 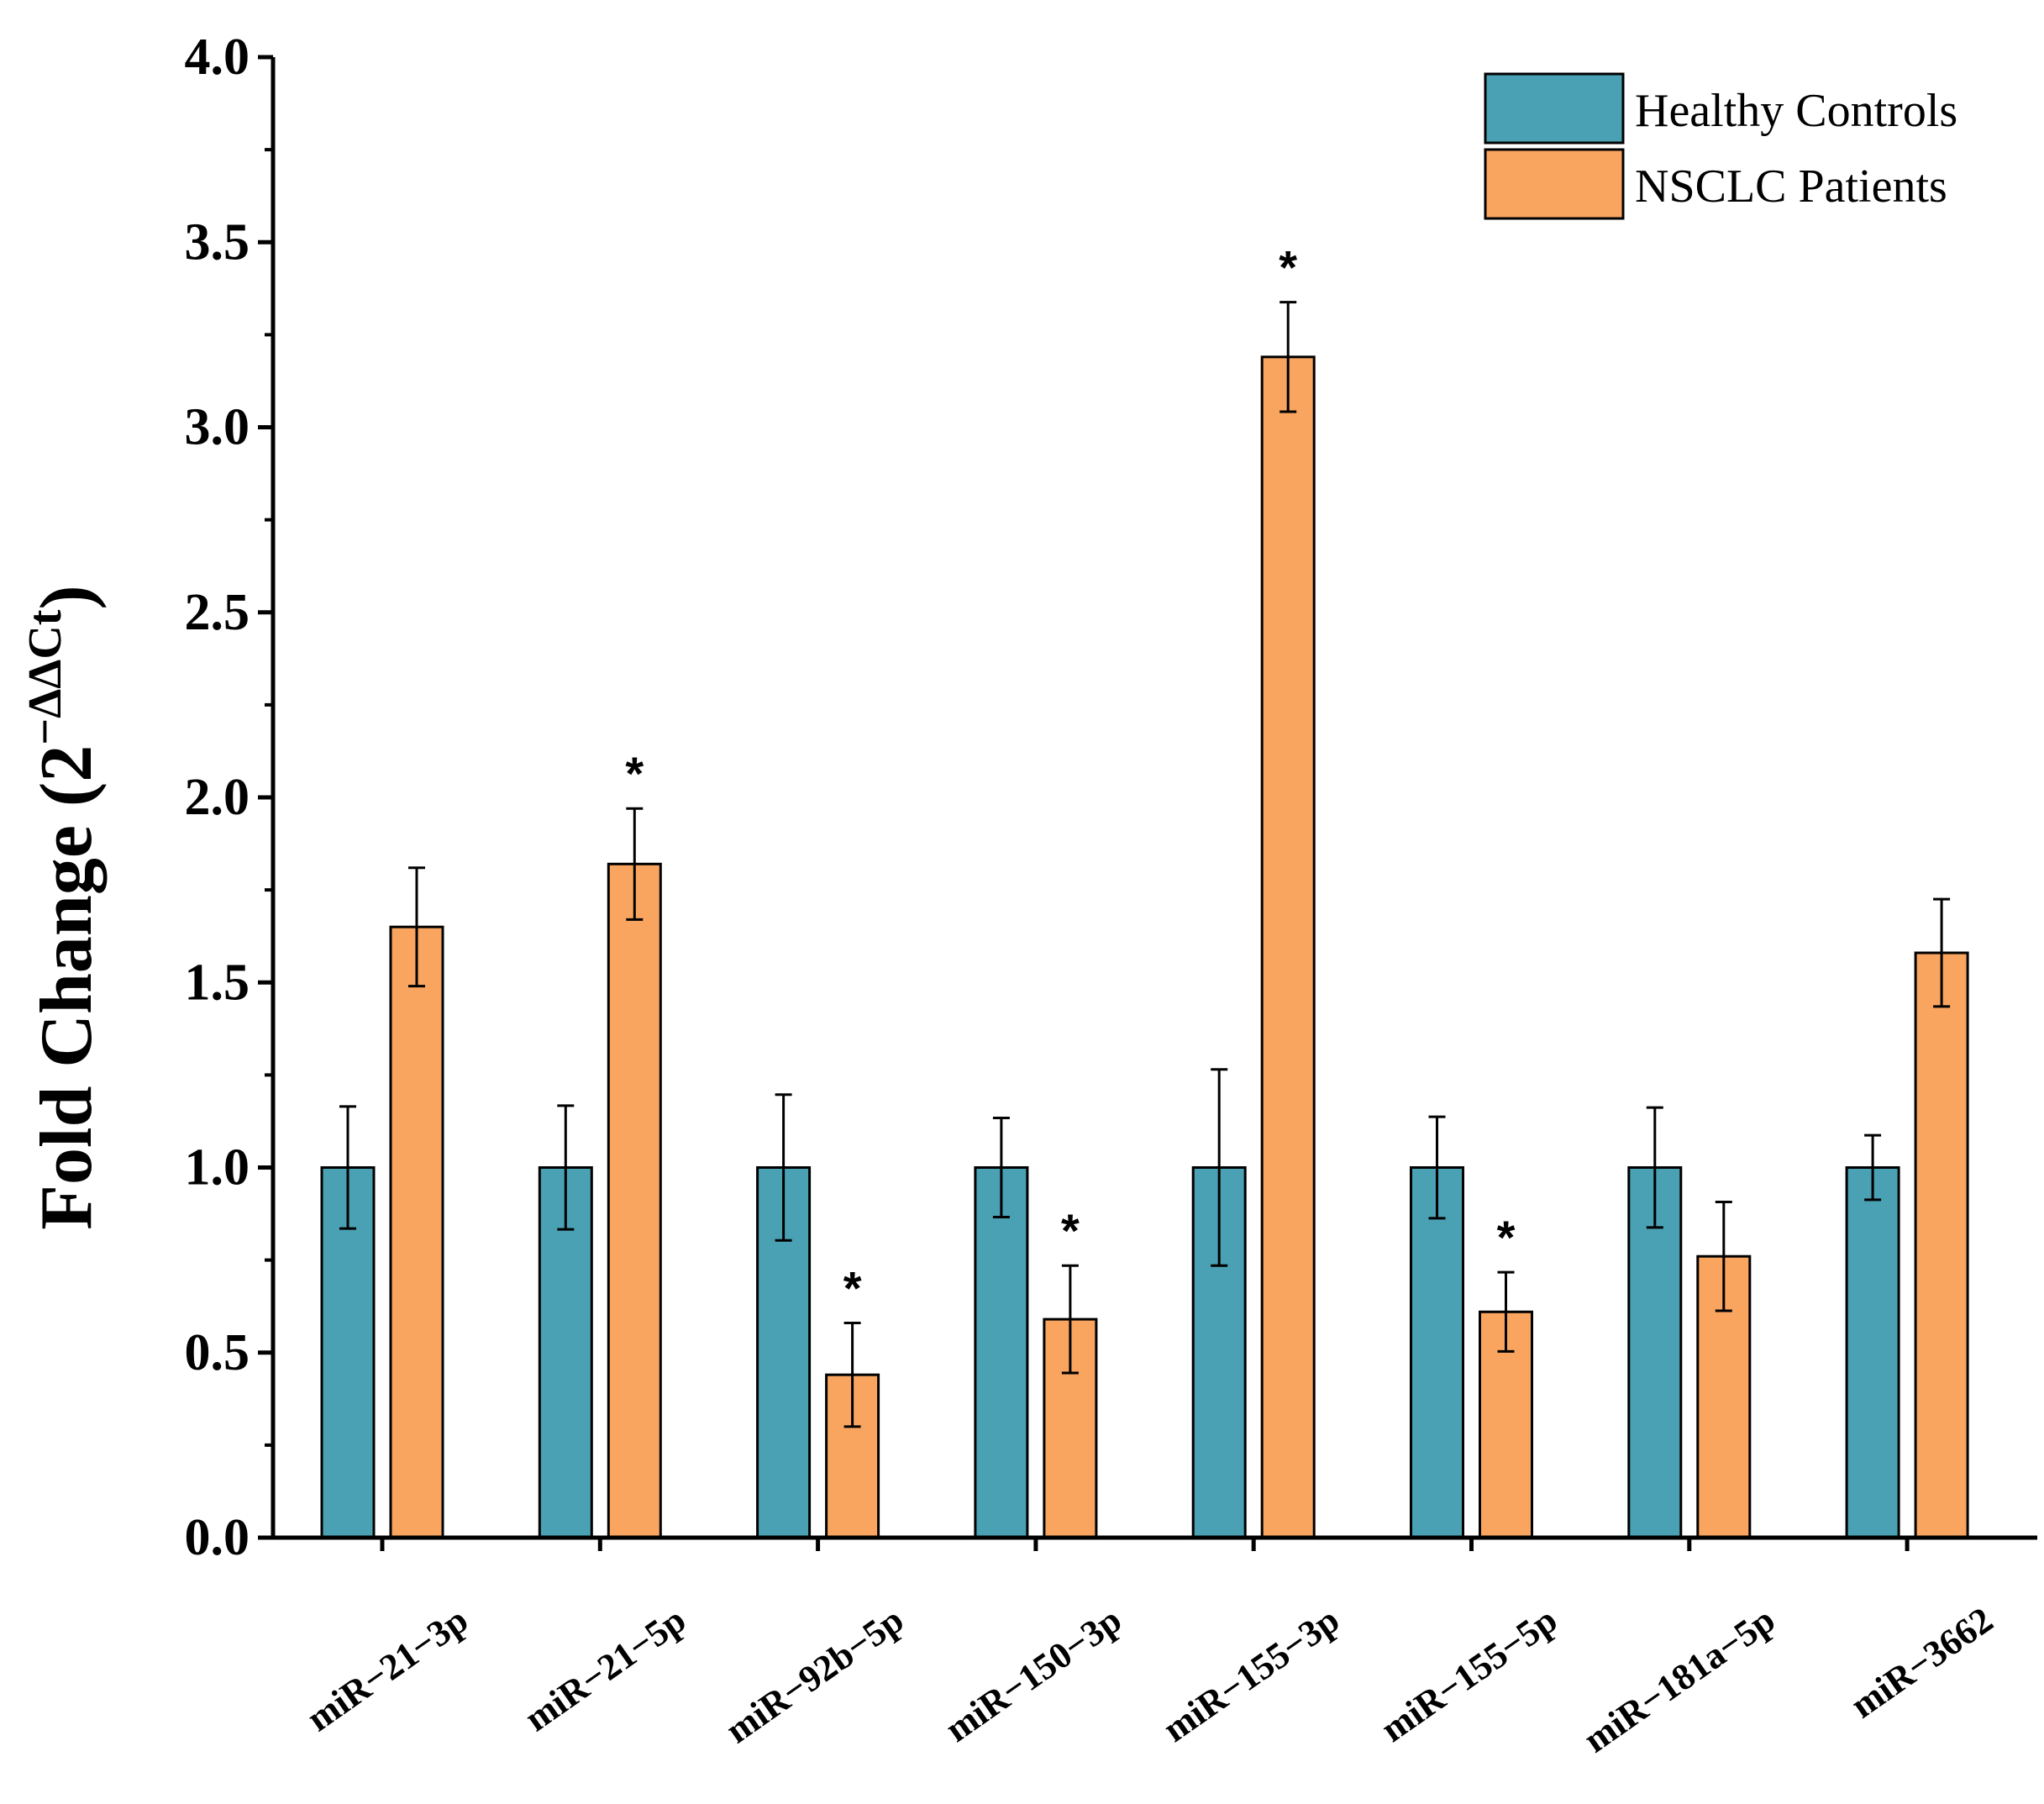 What do you see at coordinates (605, 1669) in the screenshot?
I see `x-tick-label-mir-21-5p: miR−21−5p` at bounding box center [605, 1669].